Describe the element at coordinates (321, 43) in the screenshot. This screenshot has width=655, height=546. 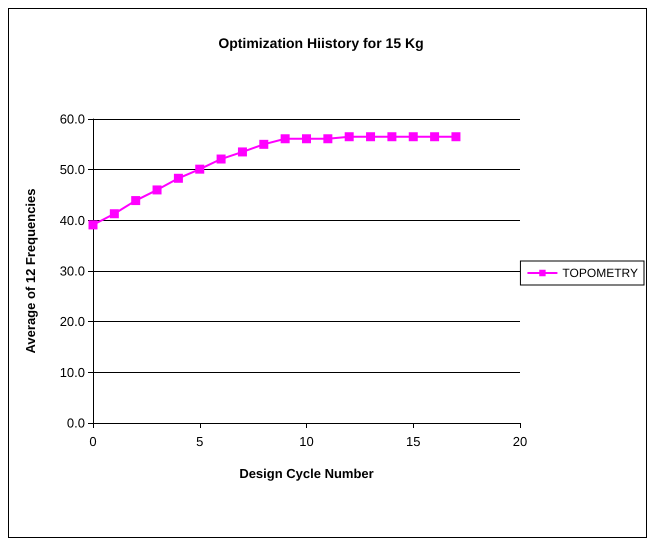
I see `chart-title: Optimization Hiistory for 15 Kg` at that location.